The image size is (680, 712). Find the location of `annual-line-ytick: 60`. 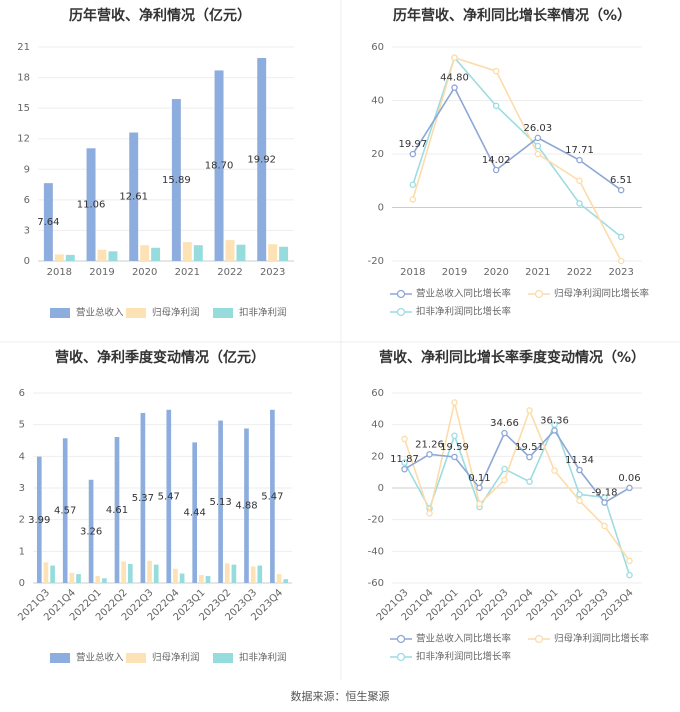

annual-line-ytick: 60 is located at coordinates (377, 47).